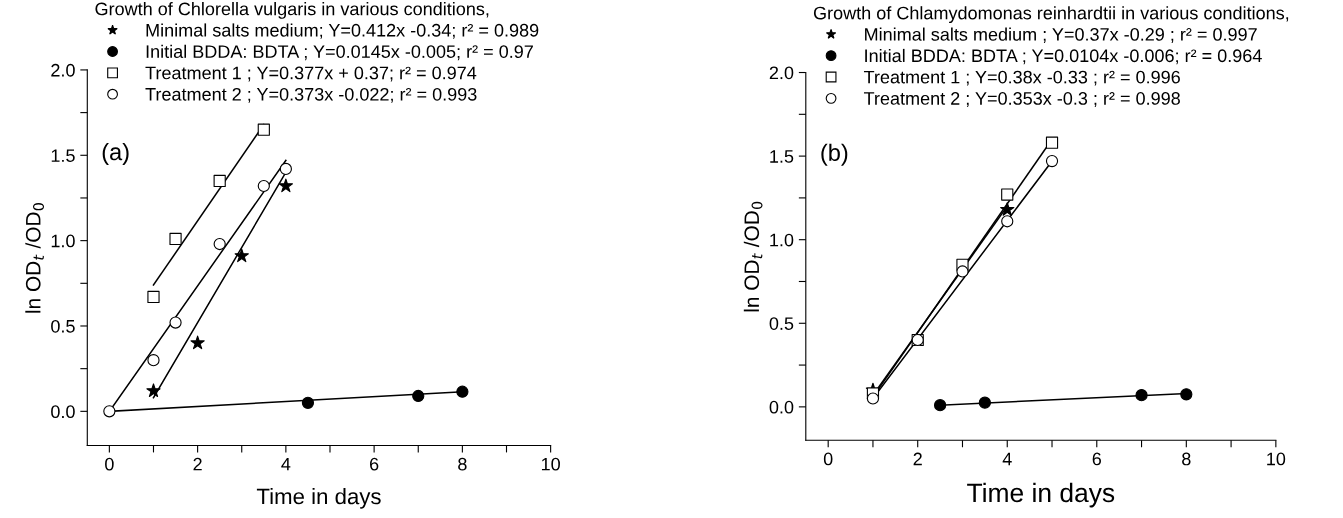 The image size is (1343, 518). Describe the element at coordinates (342, 31) in the screenshot. I see `legend-label: Minimal salts medium; Y=0.412x -0.34; r² = 0.989` at that location.